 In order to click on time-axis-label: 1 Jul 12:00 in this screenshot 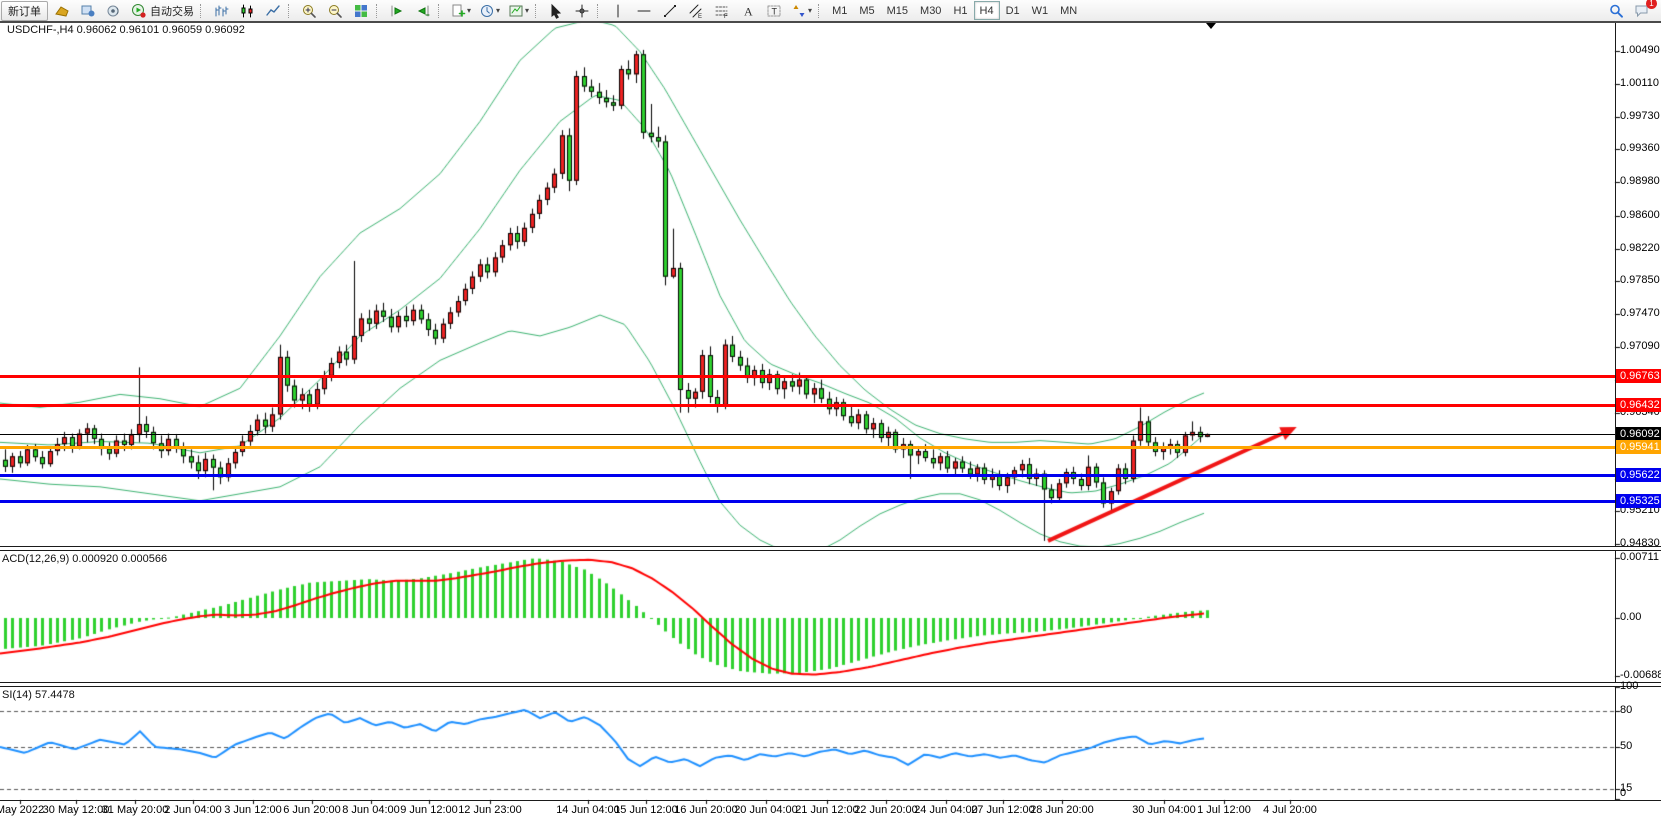, I will do `click(1224, 810)`.